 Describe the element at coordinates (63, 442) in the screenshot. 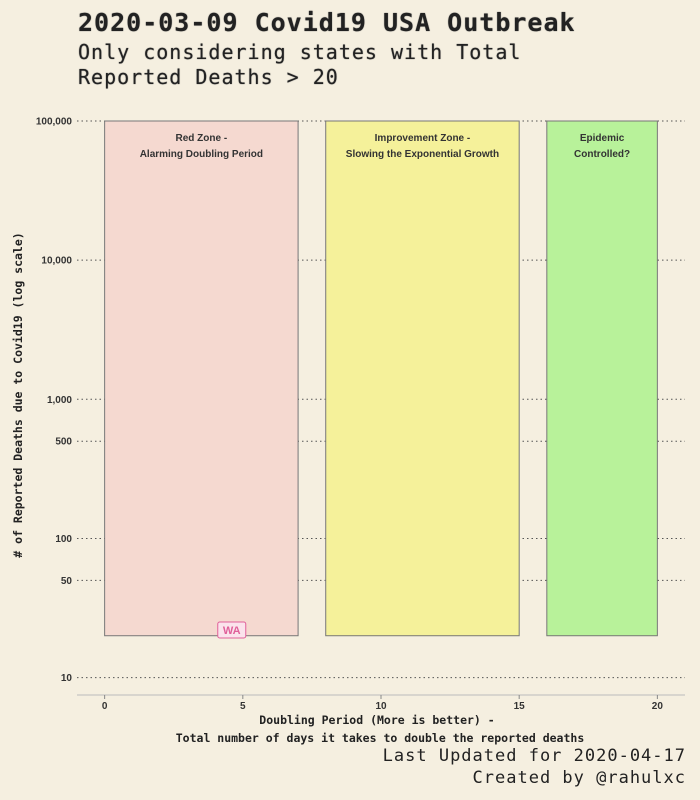

I see `y-tick-label: 500` at that location.